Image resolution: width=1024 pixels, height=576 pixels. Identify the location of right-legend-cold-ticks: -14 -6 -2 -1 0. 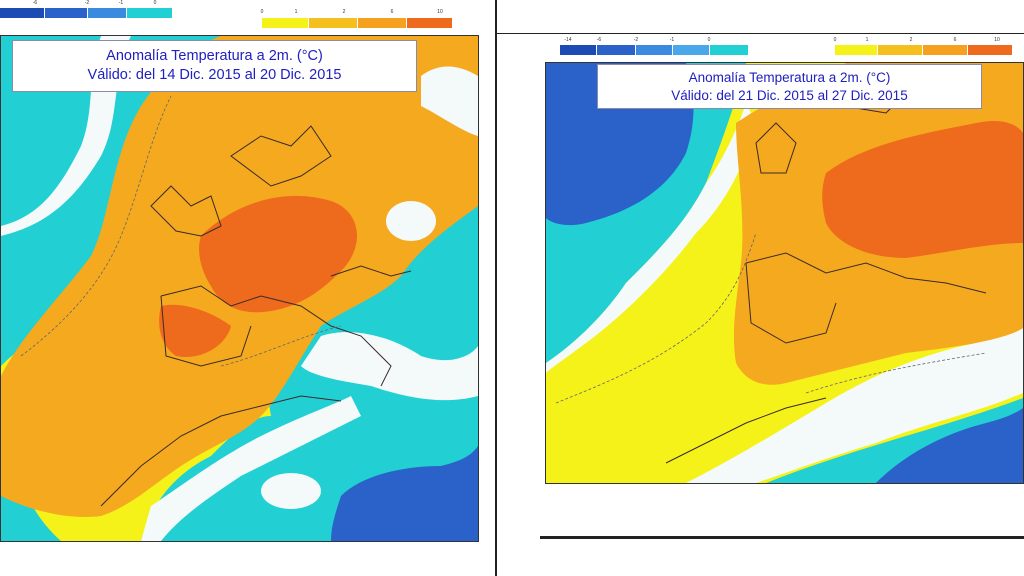
(642, 40).